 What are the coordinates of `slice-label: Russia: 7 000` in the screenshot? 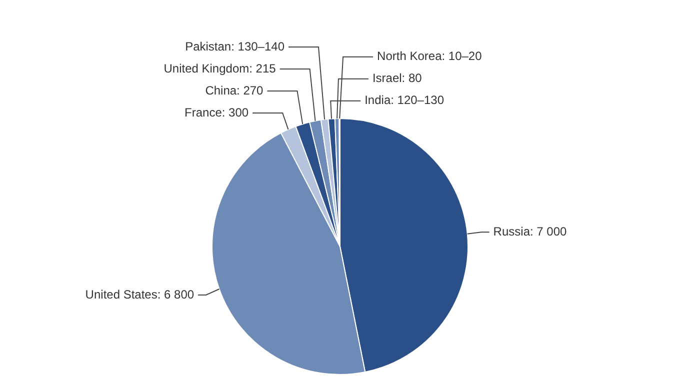 It's located at (530, 231).